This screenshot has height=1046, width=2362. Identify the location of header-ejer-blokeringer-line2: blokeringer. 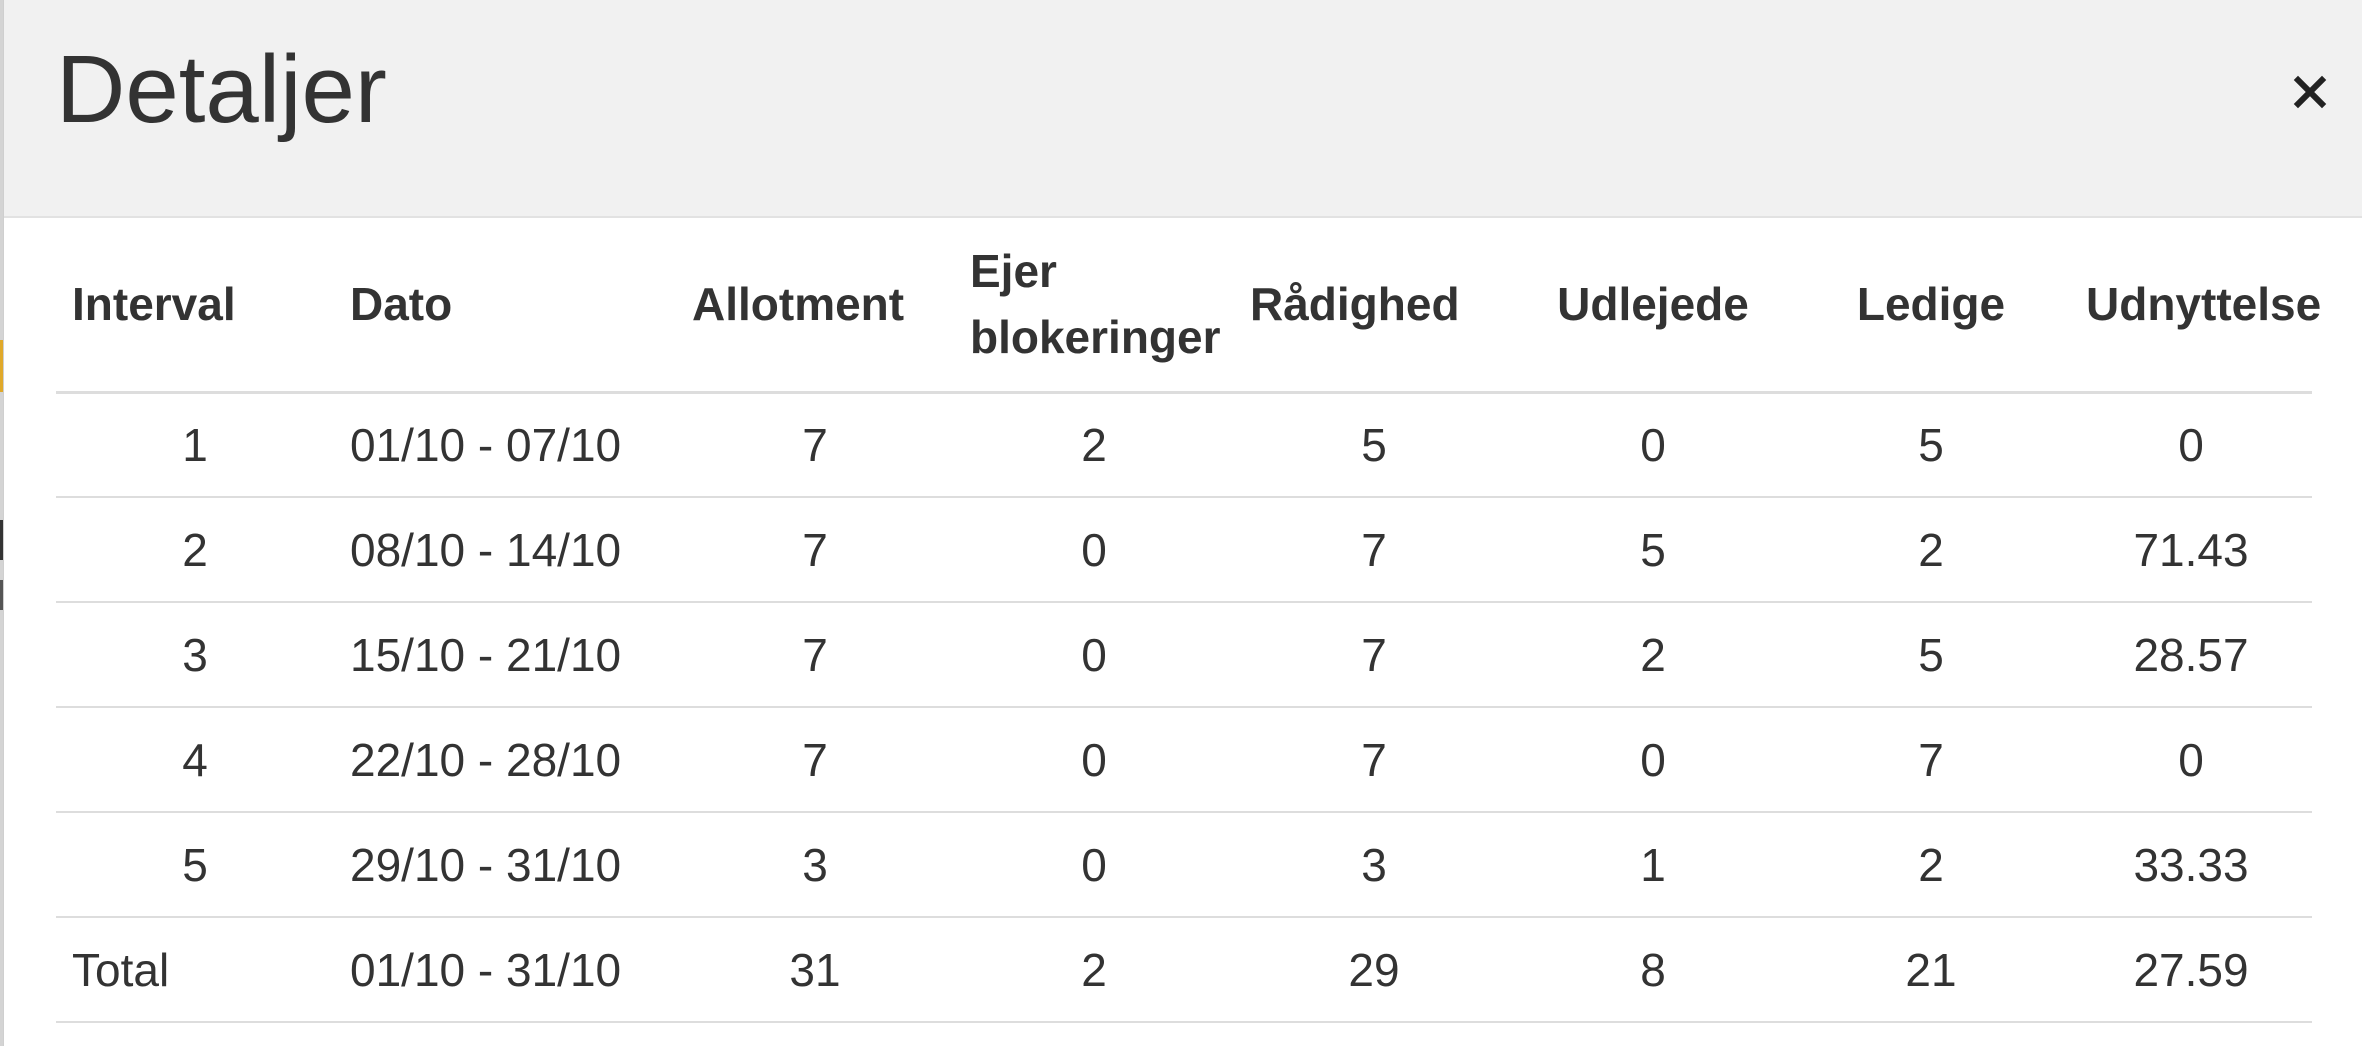
(1095, 337).